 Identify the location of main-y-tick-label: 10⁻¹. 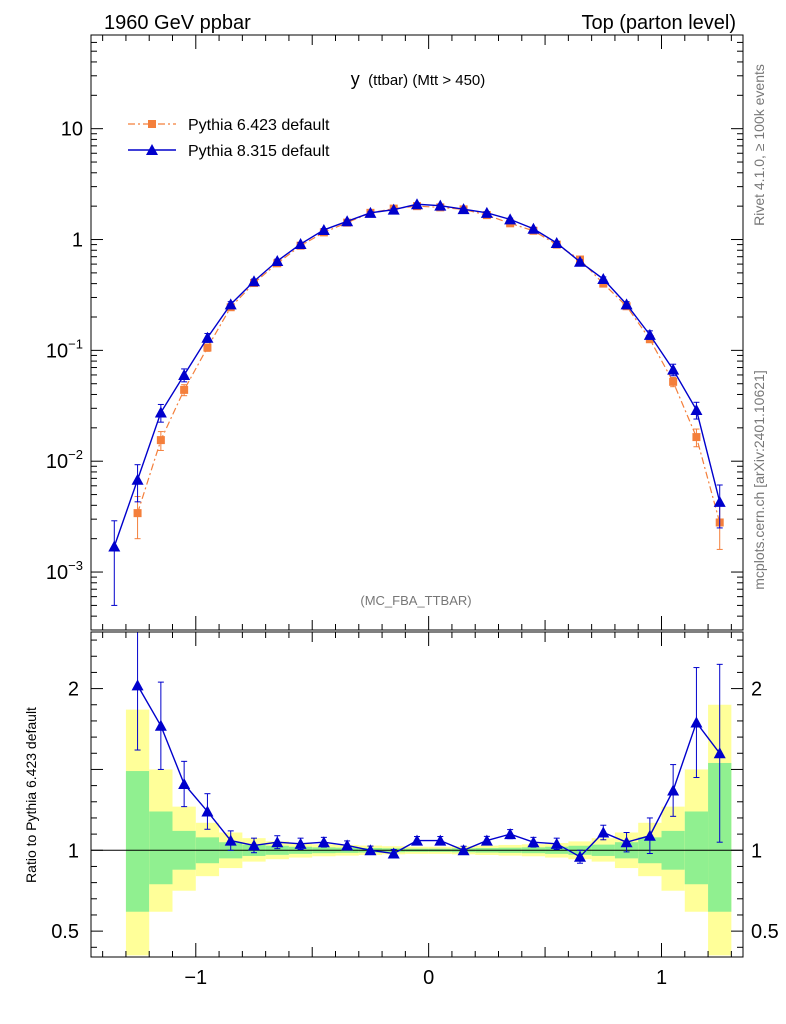
(64, 349).